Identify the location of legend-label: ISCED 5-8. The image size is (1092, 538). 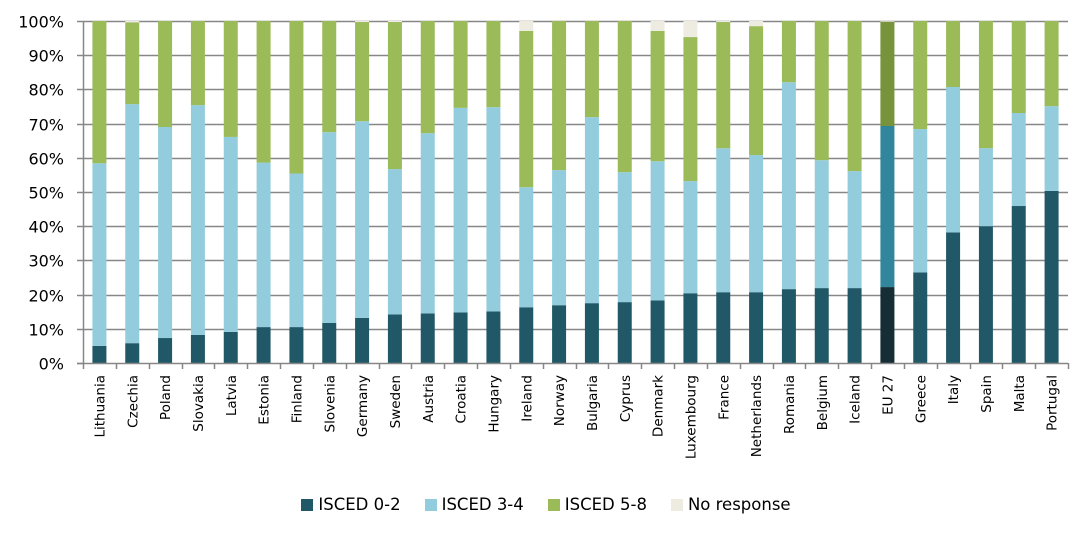
(605, 504).